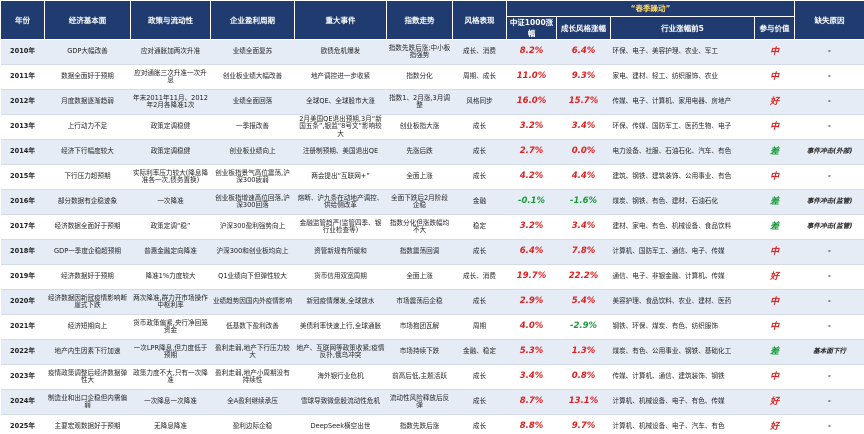 This screenshot has width=864, height=434. What do you see at coordinates (829, 20) in the screenshot?
I see `column-header: 缺失原因` at bounding box center [829, 20].